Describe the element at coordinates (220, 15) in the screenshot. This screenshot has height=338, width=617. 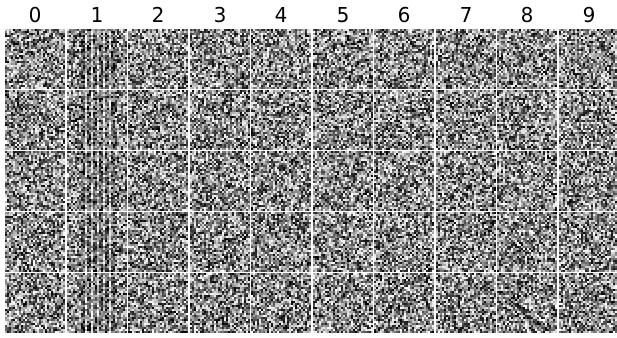
I see `column-label: 3` at that location.